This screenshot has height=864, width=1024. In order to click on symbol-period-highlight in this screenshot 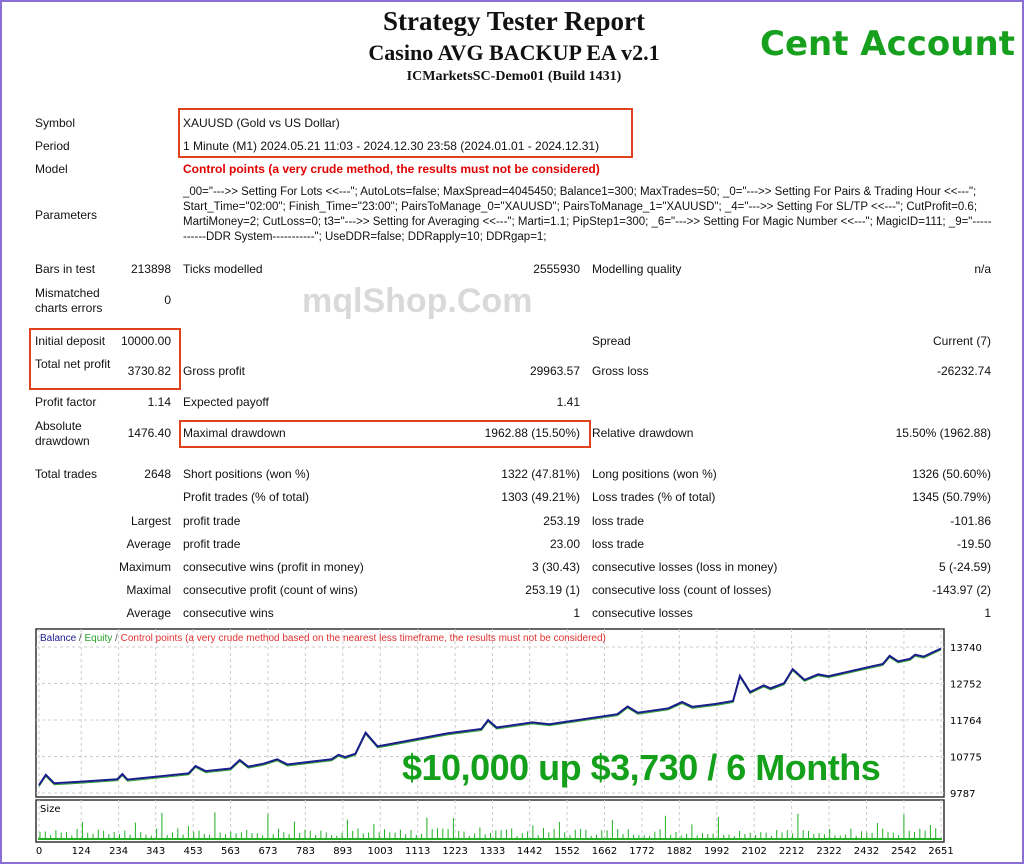, I will do `click(405, 133)`.